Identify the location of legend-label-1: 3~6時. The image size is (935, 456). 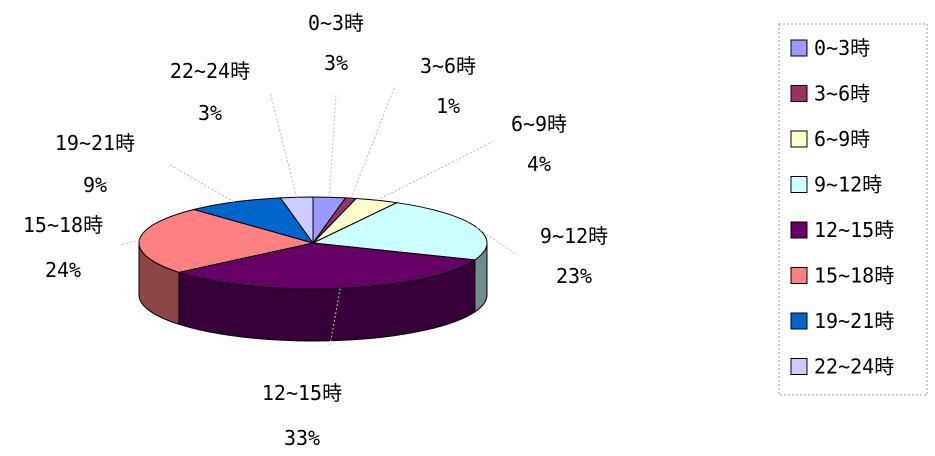
(842, 94).